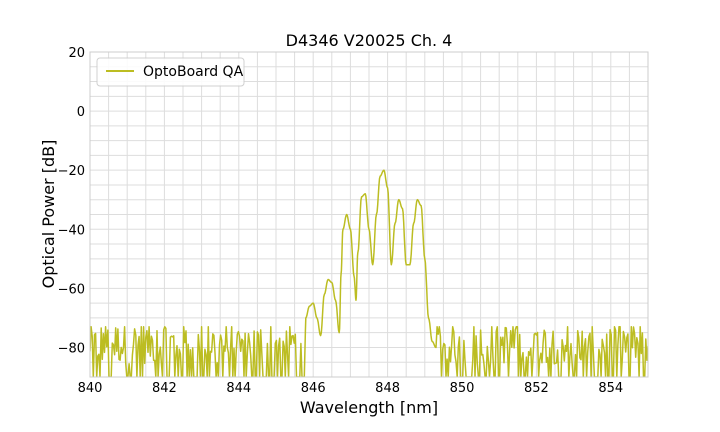 This screenshot has height=432, width=720. What do you see at coordinates (536, 388) in the screenshot?
I see `x-tick-label: 852` at bounding box center [536, 388].